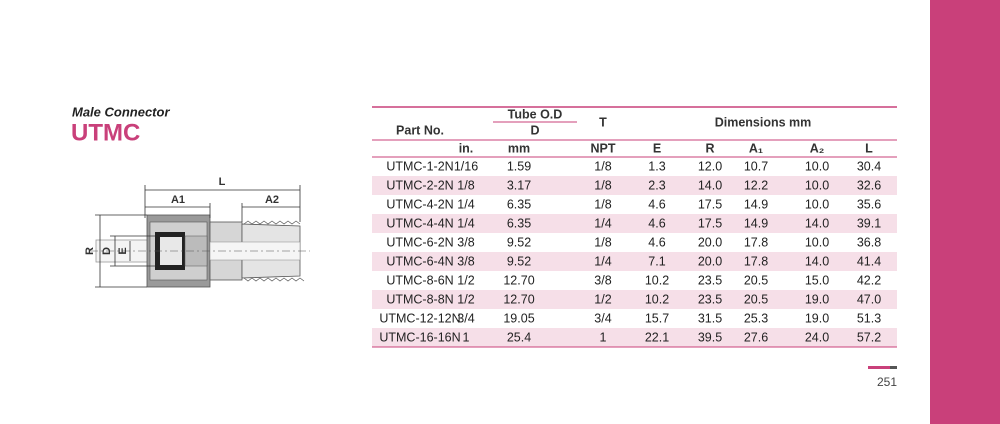 Image resolution: width=1000 pixels, height=424 pixels. What do you see at coordinates (222, 182) in the screenshot?
I see `dim-label: L` at bounding box center [222, 182].